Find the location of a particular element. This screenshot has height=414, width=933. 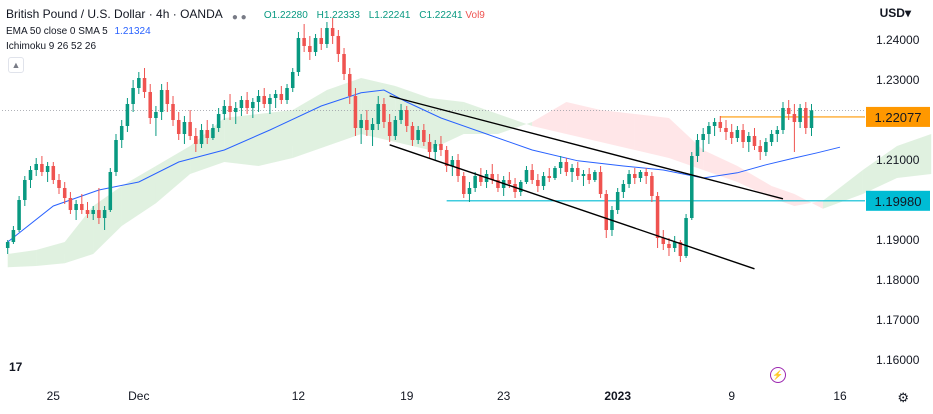

price-labels: 1.22077 1.19980 is located at coordinates (898, 158).